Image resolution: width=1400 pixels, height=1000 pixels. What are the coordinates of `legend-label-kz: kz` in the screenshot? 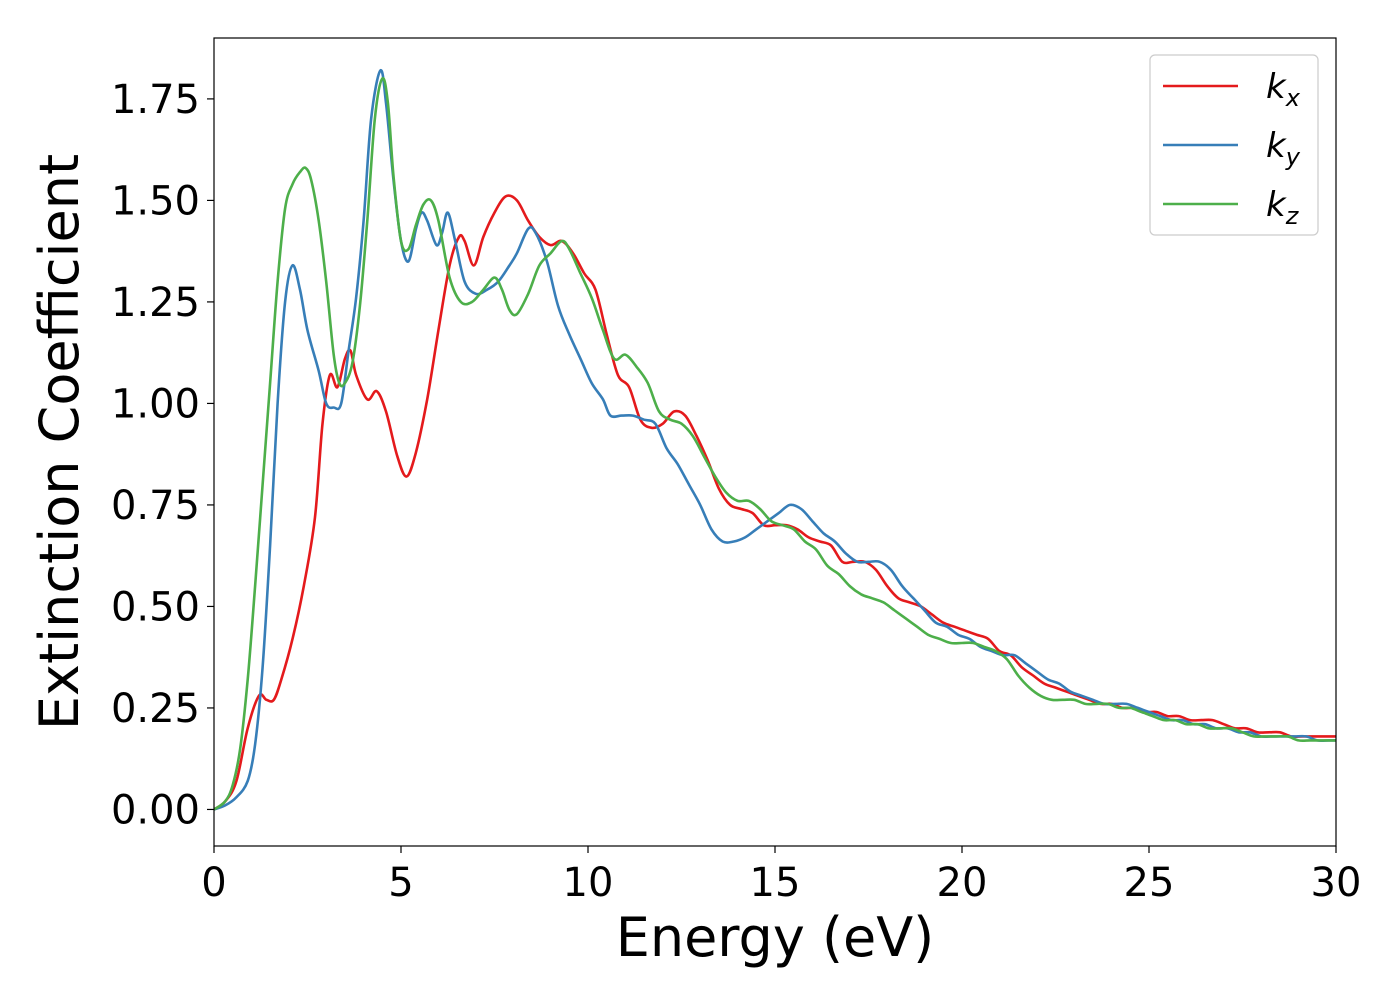 It's located at (1283, 207).